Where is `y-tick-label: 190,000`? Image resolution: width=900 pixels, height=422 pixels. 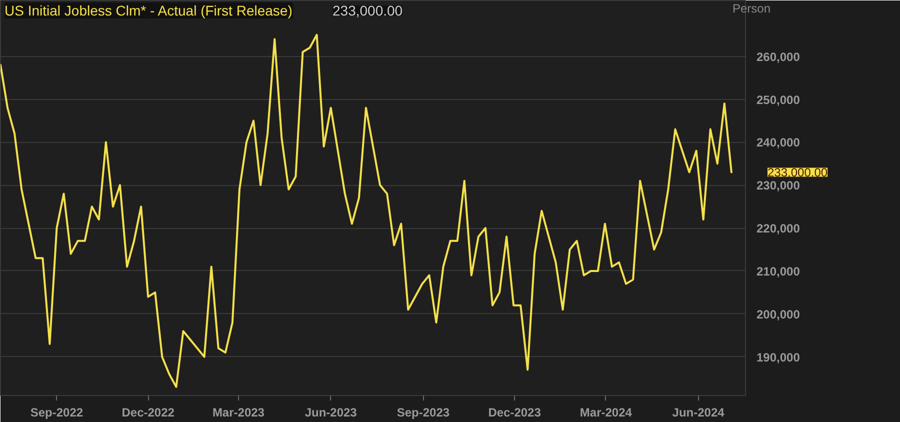
y-tick-label: 190,000 is located at coordinates (778, 357).